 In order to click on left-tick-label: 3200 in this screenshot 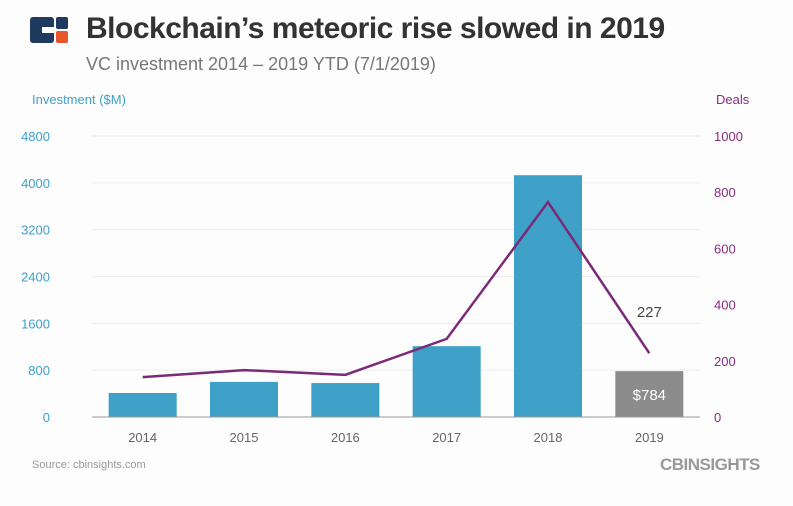, I will do `click(35, 230)`.